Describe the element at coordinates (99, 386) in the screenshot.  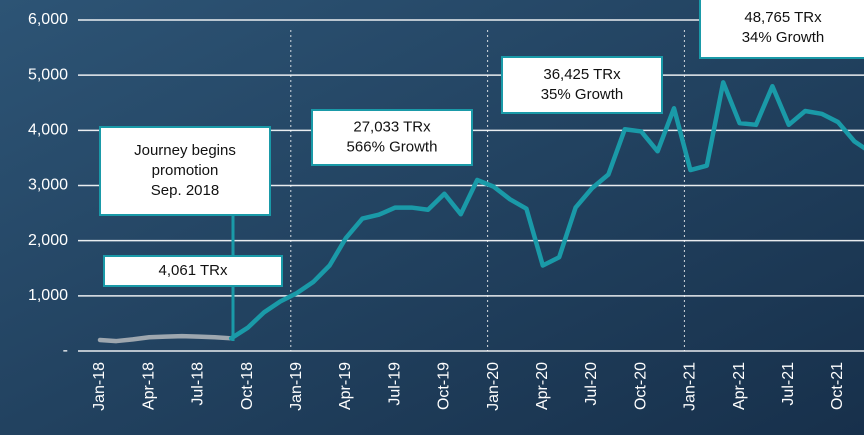
I see `x-tick-label: Jan-18` at that location.